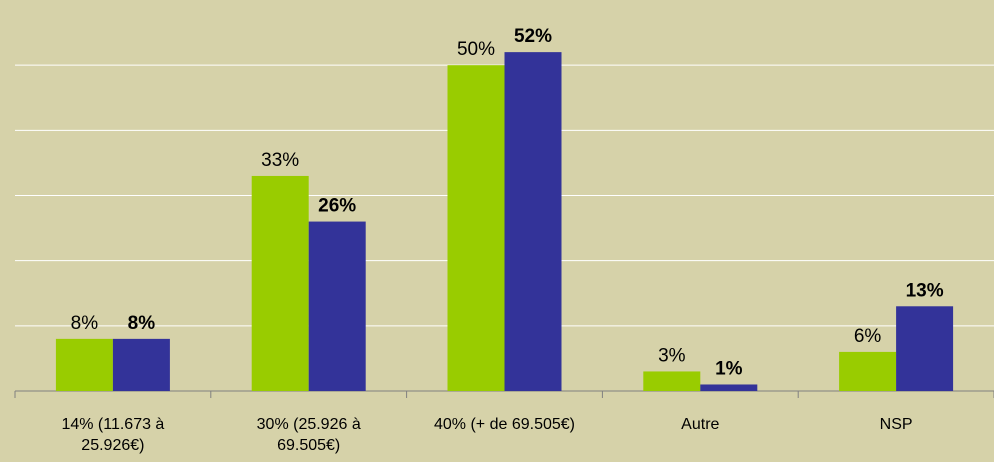 The width and height of the screenshot is (994, 462). Describe the element at coordinates (337, 206) in the screenshot. I see `value-label: 26%` at that location.